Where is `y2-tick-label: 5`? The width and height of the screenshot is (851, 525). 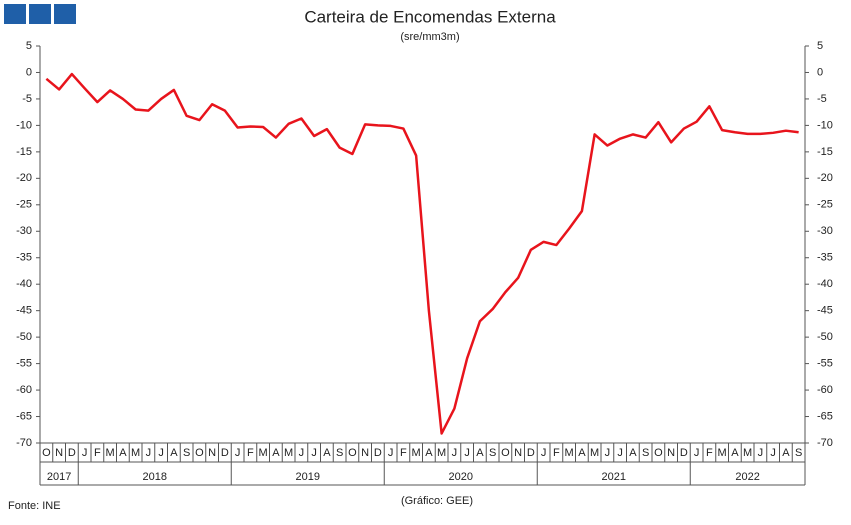 y2-tick-label: 5 is located at coordinates (820, 46).